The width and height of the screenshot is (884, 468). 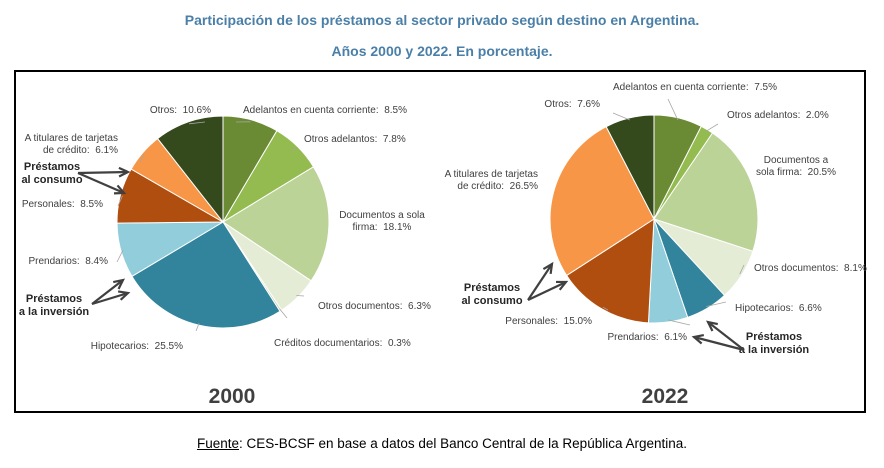 What do you see at coordinates (325, 110) in the screenshot?
I see `slice-label-2000-adelantos-en-cuenta-corriente: Adelantos en cuenta corriente: 8.5%` at bounding box center [325, 110].